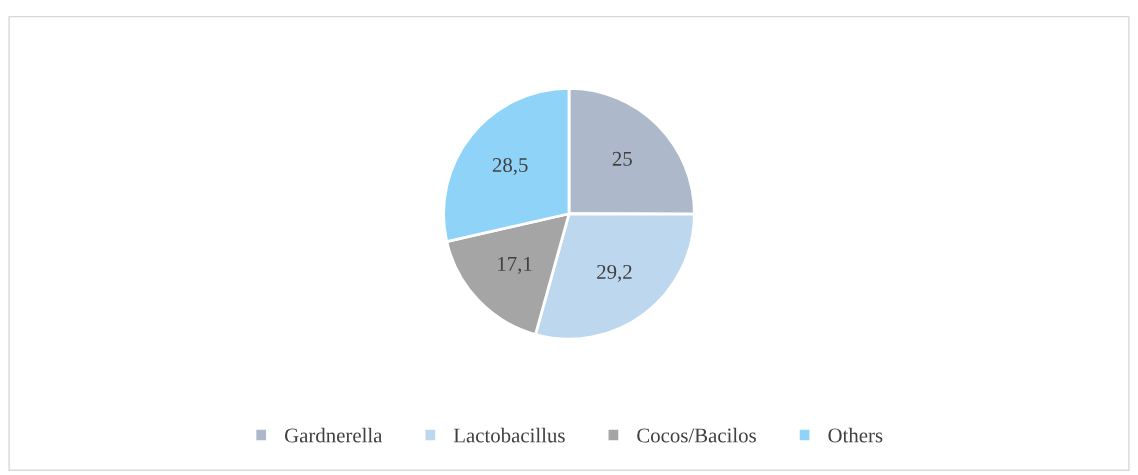  I want to click on data-label: 25, so click(622, 158).